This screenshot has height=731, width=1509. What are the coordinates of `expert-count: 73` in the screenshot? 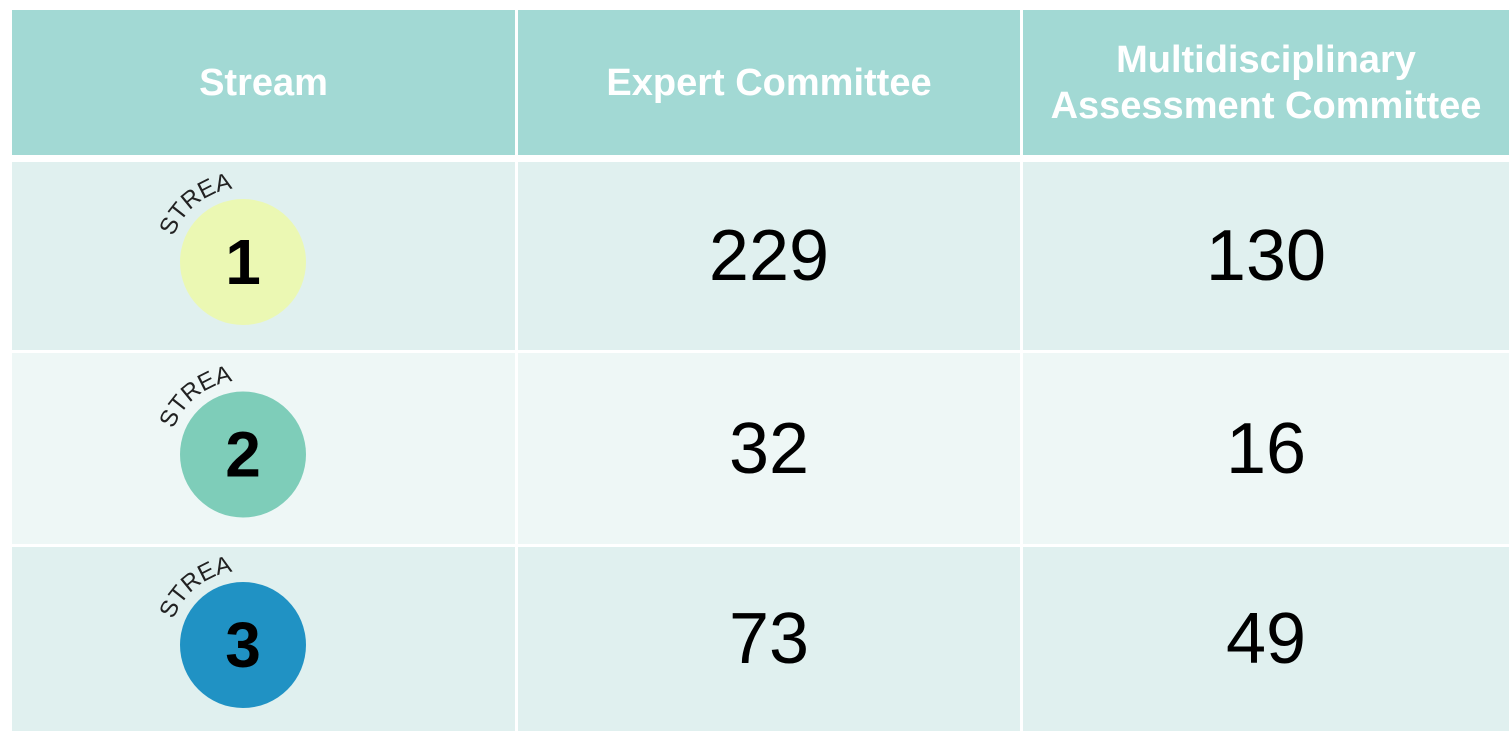 It's located at (769, 639).